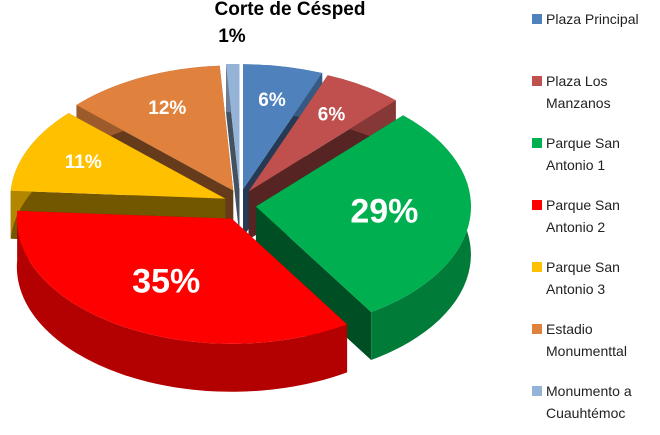 This screenshot has width=660, height=435. I want to click on legend-label: Monumento a Cuauhtémoc, so click(589, 402).